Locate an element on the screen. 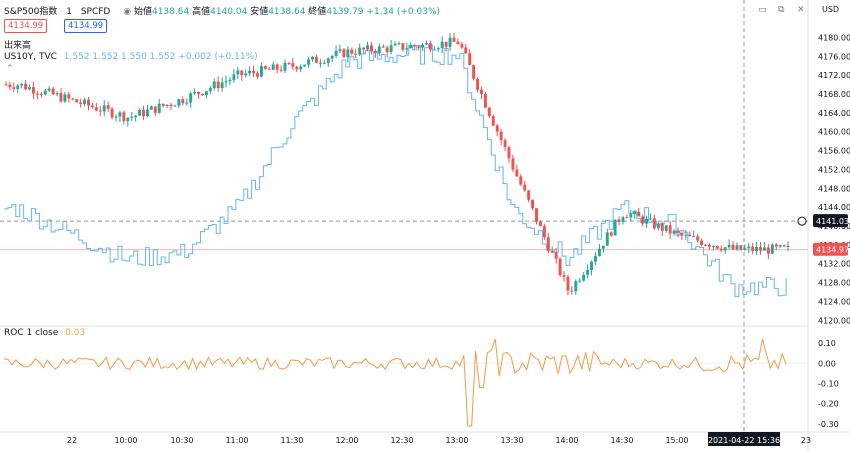 The height and width of the screenshot is (452, 850). collapse-chevron-icon: ⌃ is located at coordinates (10, 69).